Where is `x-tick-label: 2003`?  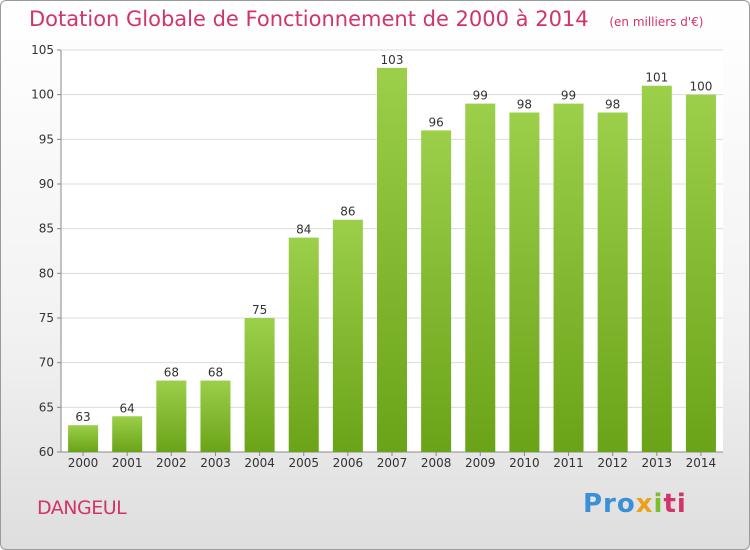 x-tick-label: 2003 is located at coordinates (215, 463).